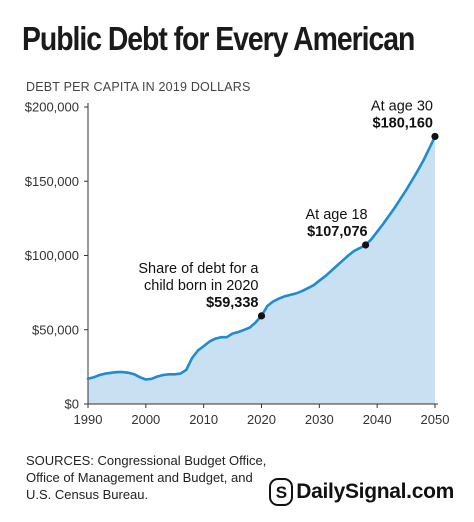 The width and height of the screenshot is (474, 522). I want to click on x-tick-label: 2050, so click(435, 419).